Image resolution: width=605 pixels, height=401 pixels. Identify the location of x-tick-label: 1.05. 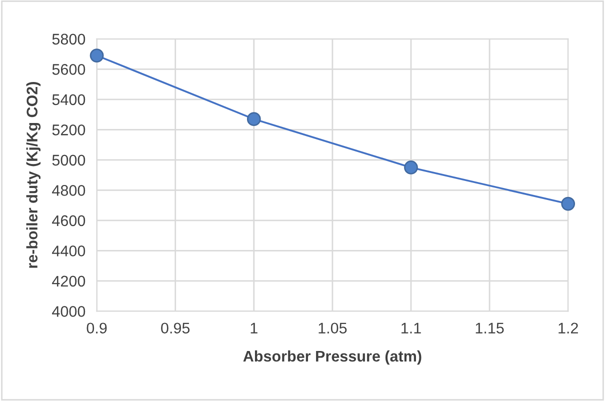
(332, 328).